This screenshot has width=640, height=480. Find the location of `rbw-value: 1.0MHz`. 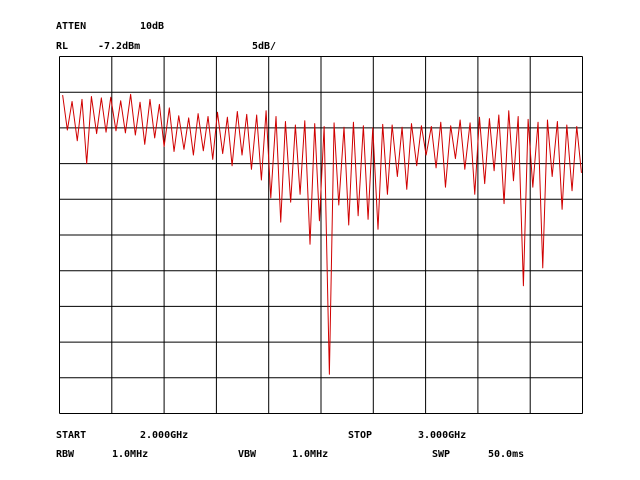

rbw-value: 1.0MHz is located at coordinates (130, 454).